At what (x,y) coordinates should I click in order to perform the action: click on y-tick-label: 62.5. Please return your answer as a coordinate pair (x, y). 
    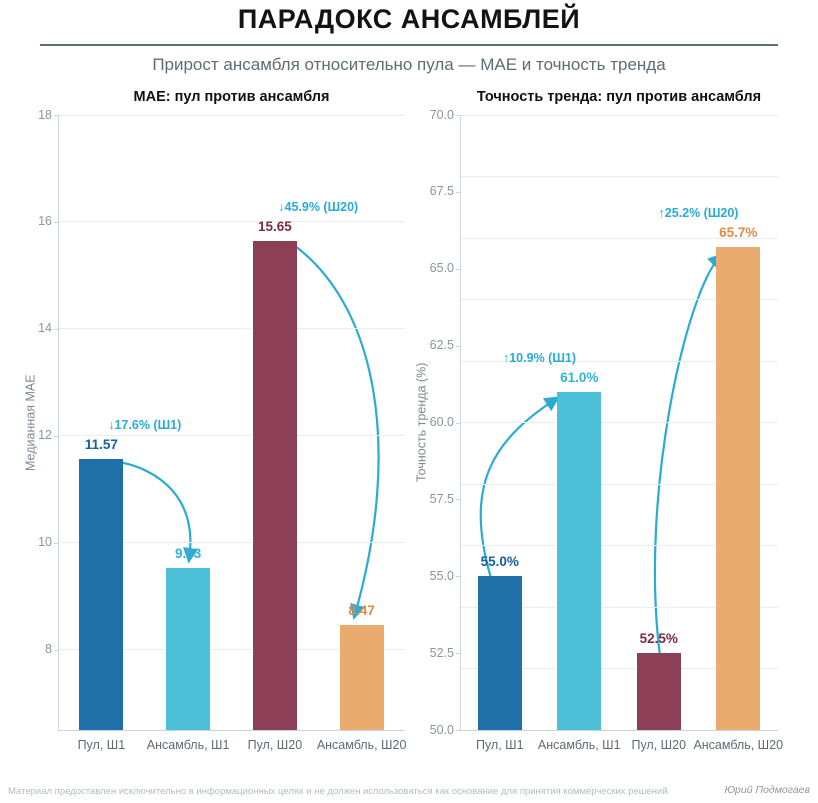
    Looking at the image, I should click on (441, 345).